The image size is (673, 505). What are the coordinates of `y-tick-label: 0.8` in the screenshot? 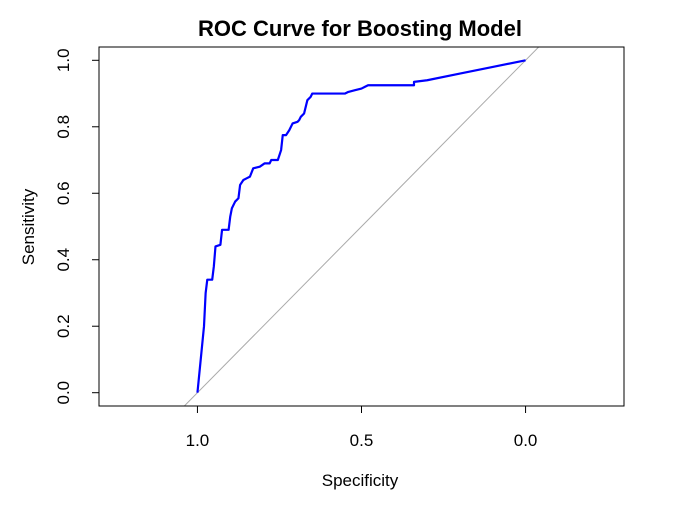 It's located at (63, 127).